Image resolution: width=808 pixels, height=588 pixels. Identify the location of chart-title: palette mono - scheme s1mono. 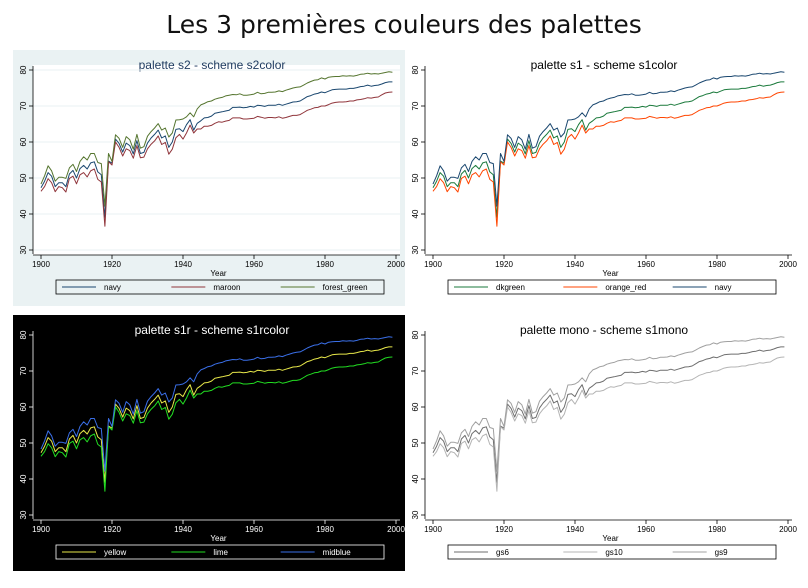
(604, 330).